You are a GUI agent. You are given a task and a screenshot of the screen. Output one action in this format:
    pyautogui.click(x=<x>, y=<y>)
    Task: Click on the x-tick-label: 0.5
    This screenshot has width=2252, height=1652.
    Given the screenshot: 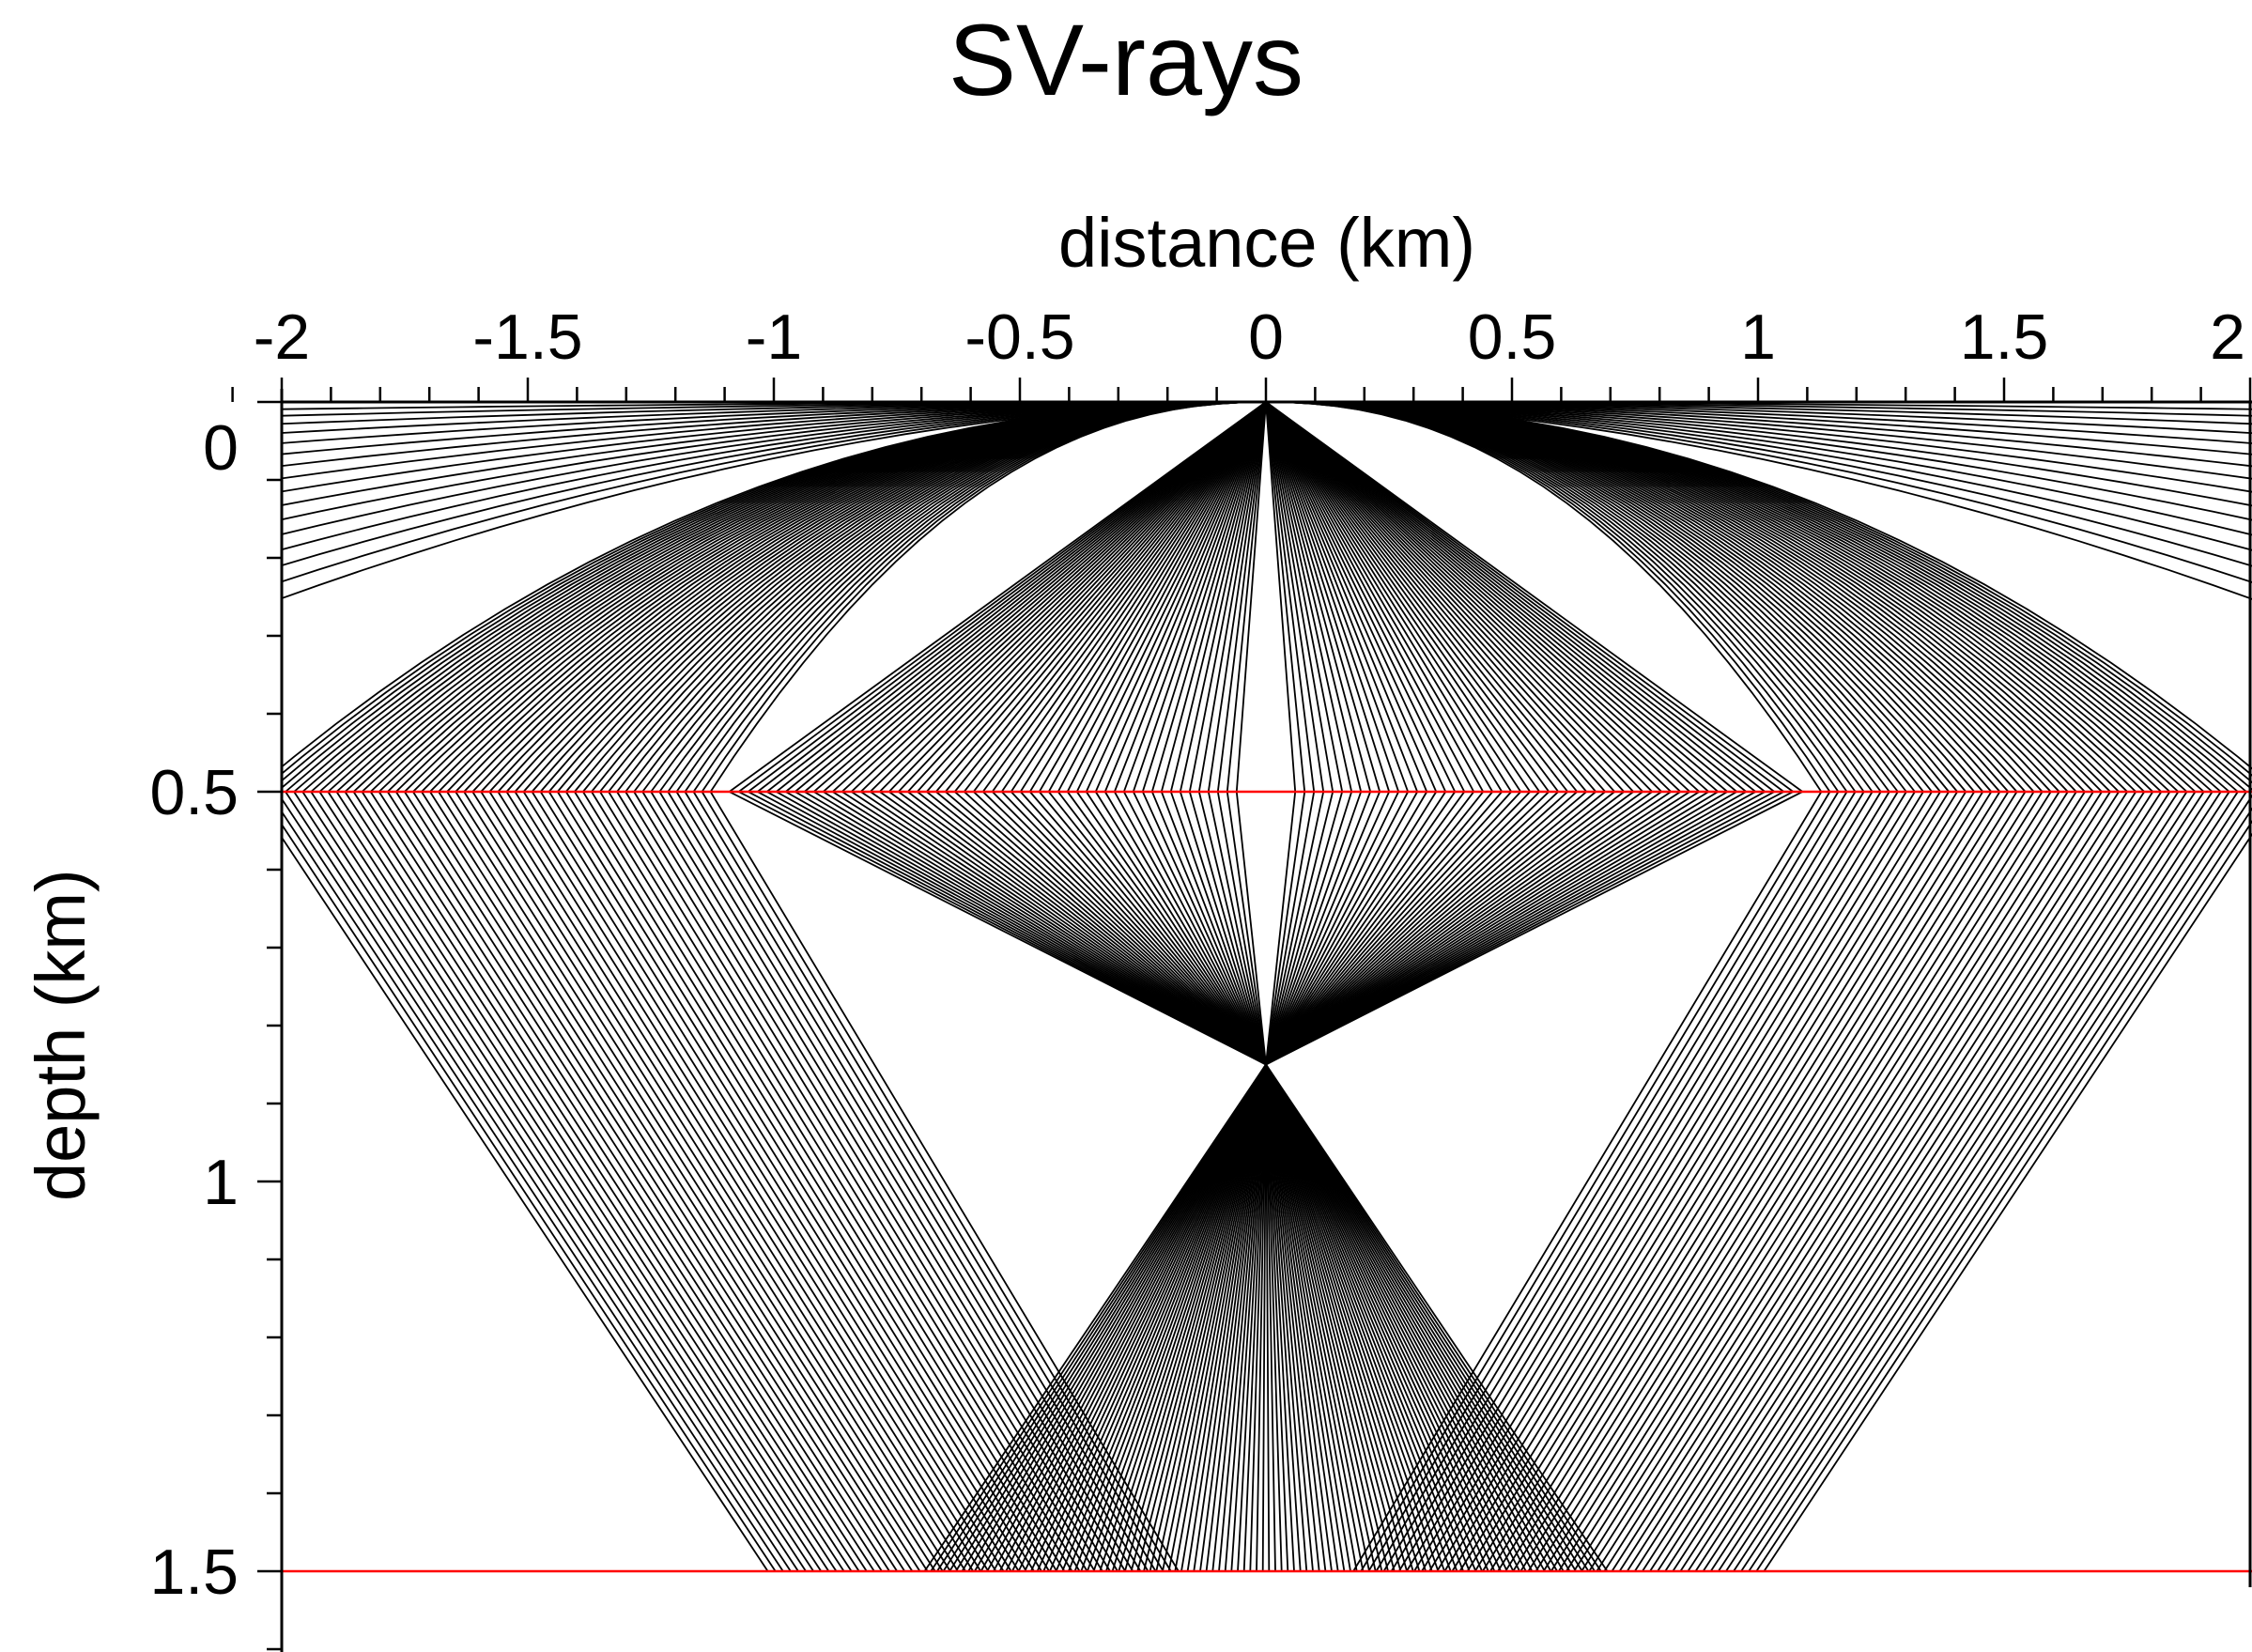 What is the action you would take?
    pyautogui.click(x=1512, y=337)
    